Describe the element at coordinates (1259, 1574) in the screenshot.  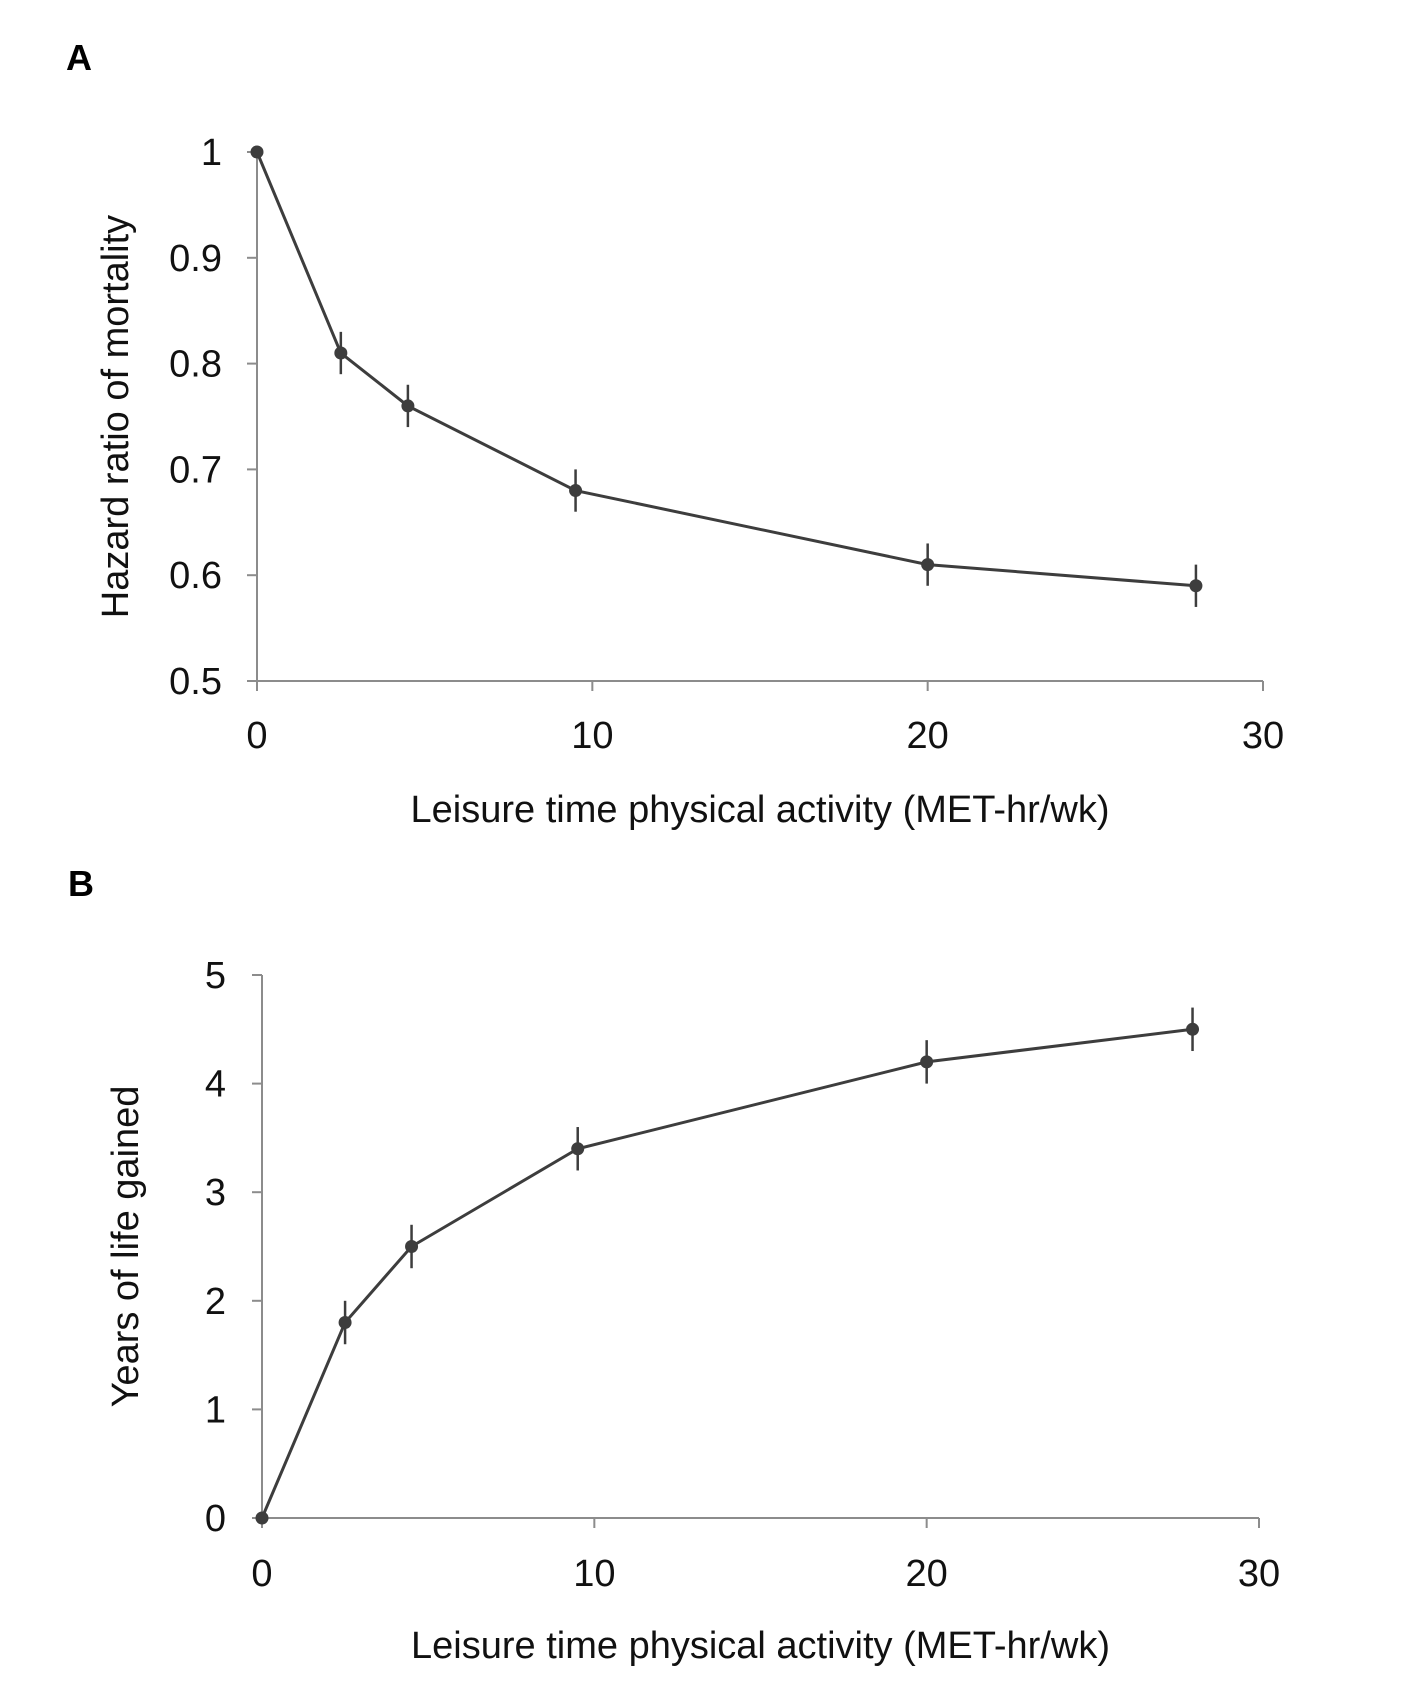
I see `x-tick-label-b: 30` at that location.